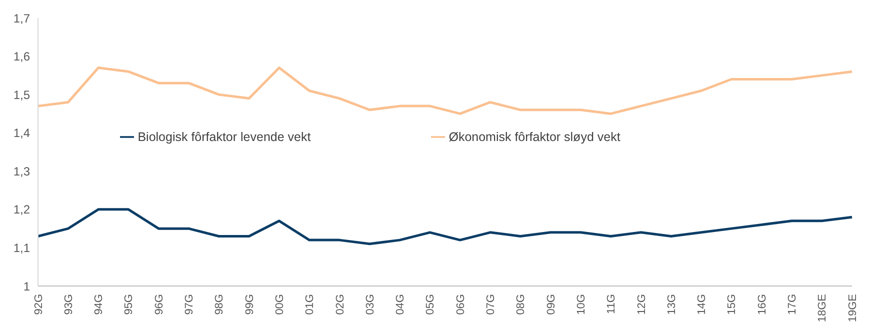  Describe the element at coordinates (190, 304) in the screenshot. I see `x-tick-label: 97G` at that location.